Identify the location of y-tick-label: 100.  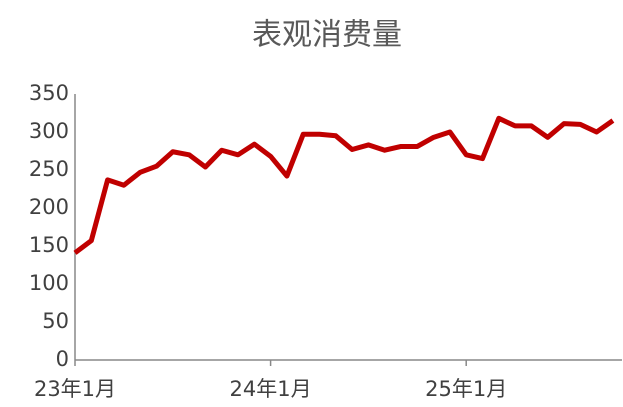
(49, 283).